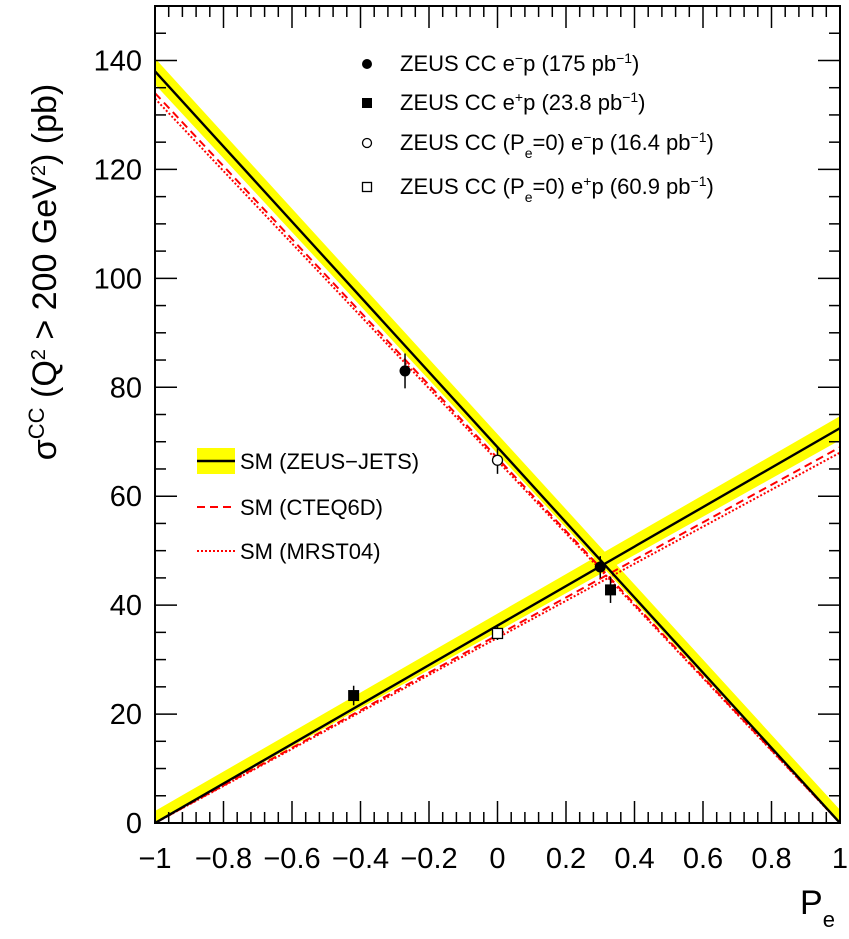 The width and height of the screenshot is (849, 939). Describe the element at coordinates (497, 859) in the screenshot. I see `x-tick-label: 0` at that location.